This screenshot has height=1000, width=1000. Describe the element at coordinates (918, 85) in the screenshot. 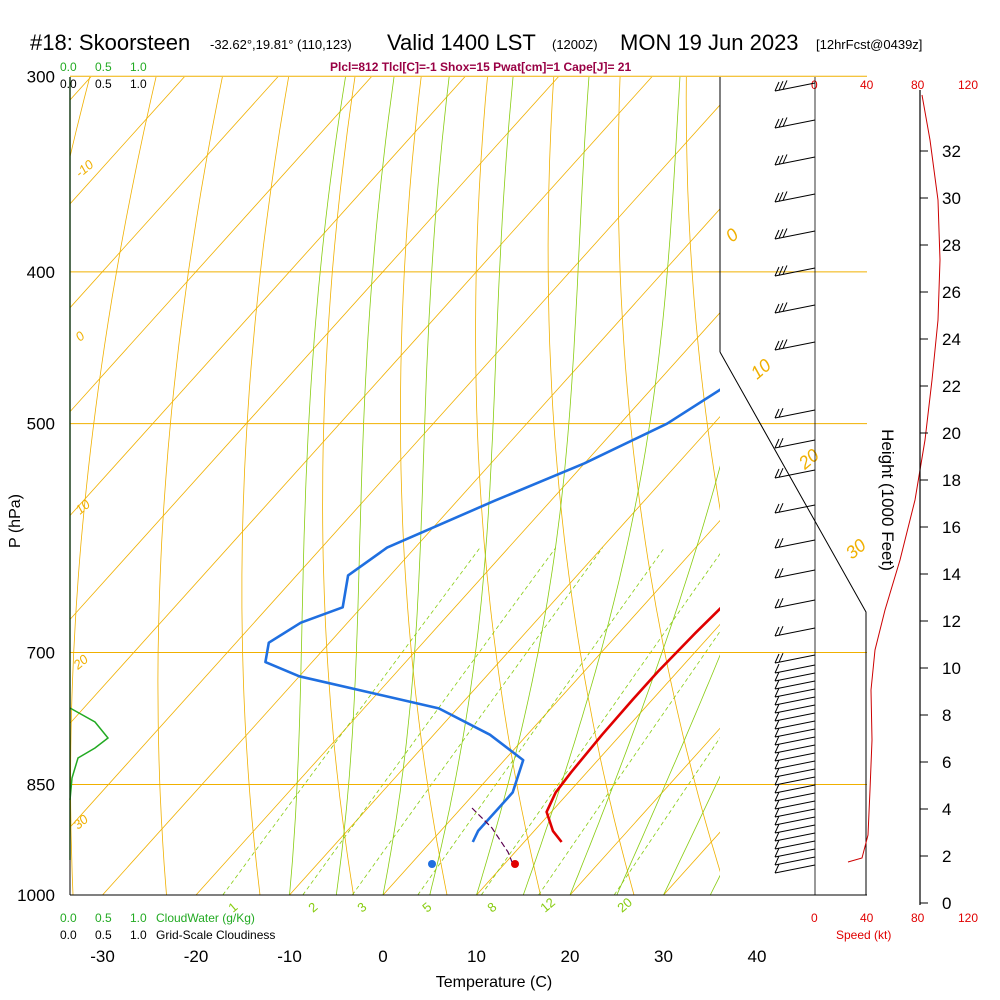

I see `speed-tick-top-2: 80` at that location.